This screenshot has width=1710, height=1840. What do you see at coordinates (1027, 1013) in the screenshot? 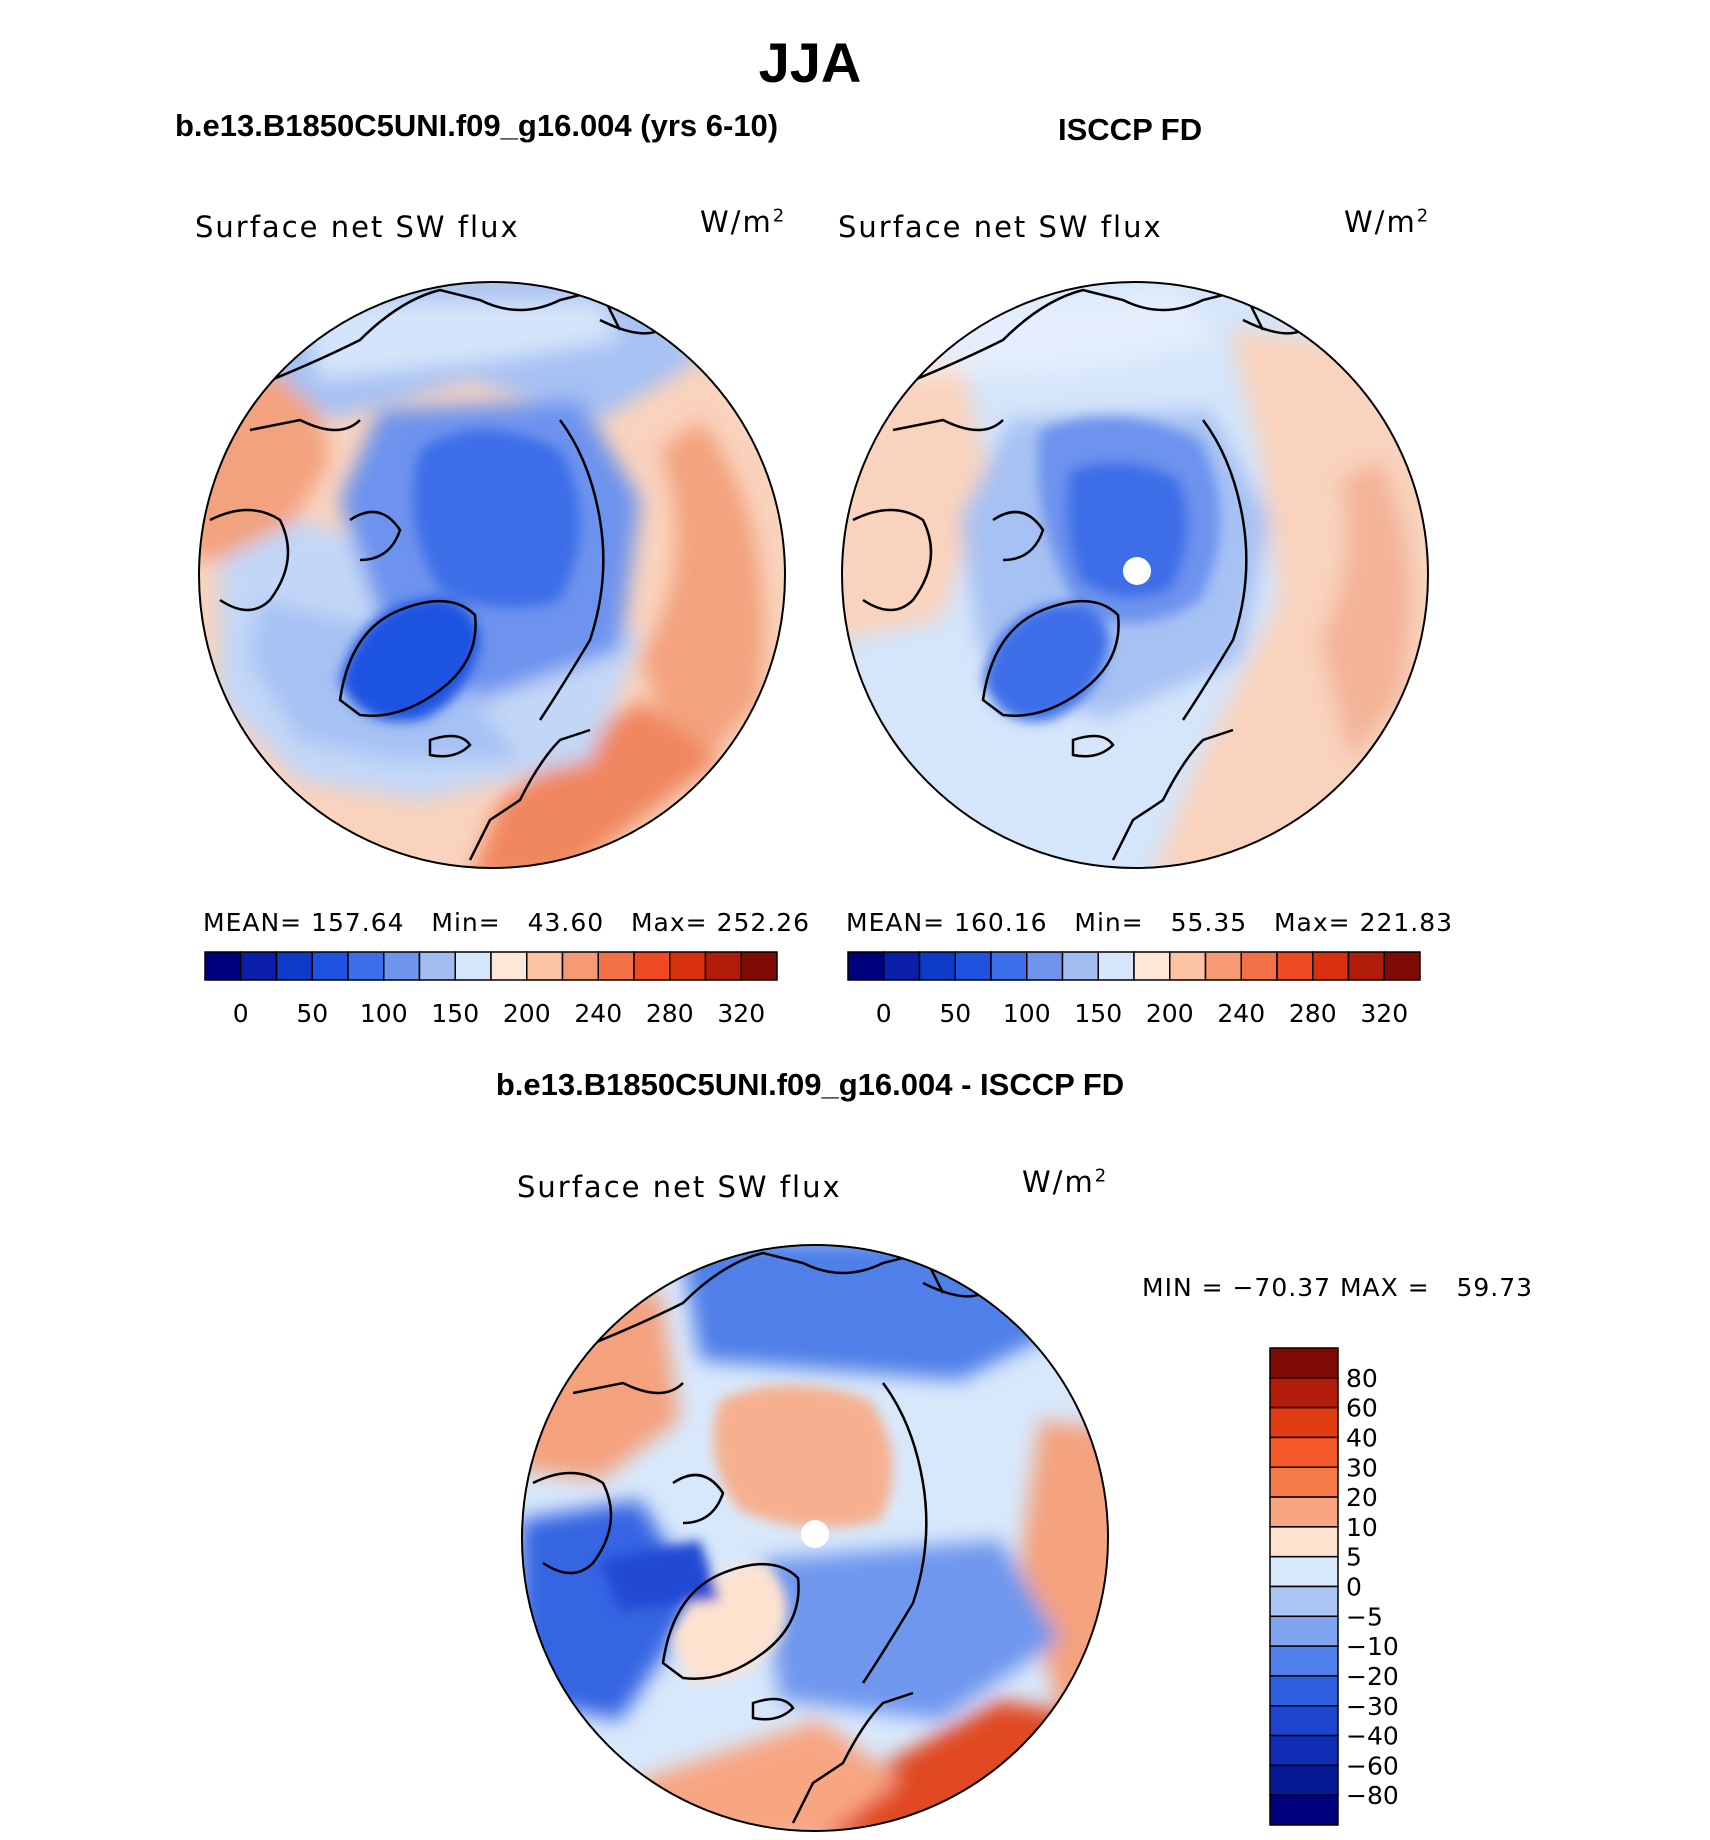
I see `right-colorbar-tick-label: 100` at bounding box center [1027, 1013].